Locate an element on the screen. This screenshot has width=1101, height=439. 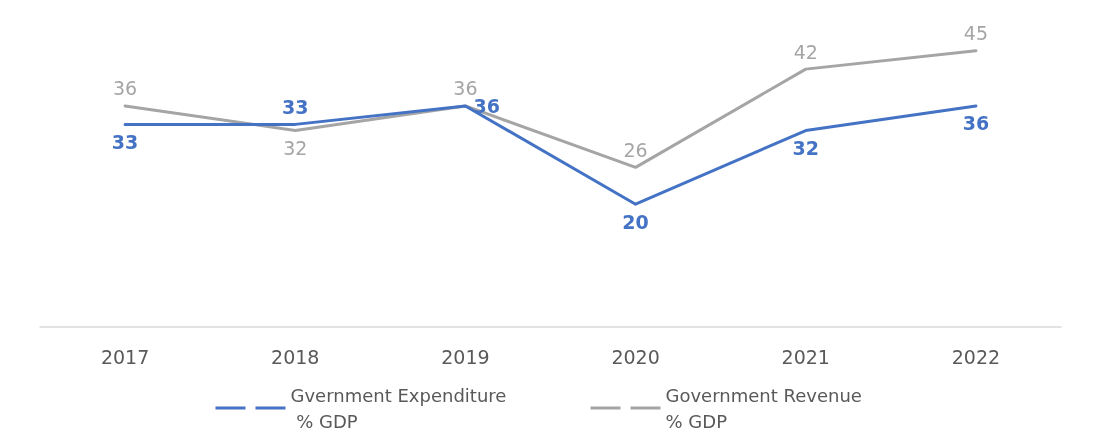
legend-label: Gvernment Expenditure % GDP is located at coordinates (398, 408).